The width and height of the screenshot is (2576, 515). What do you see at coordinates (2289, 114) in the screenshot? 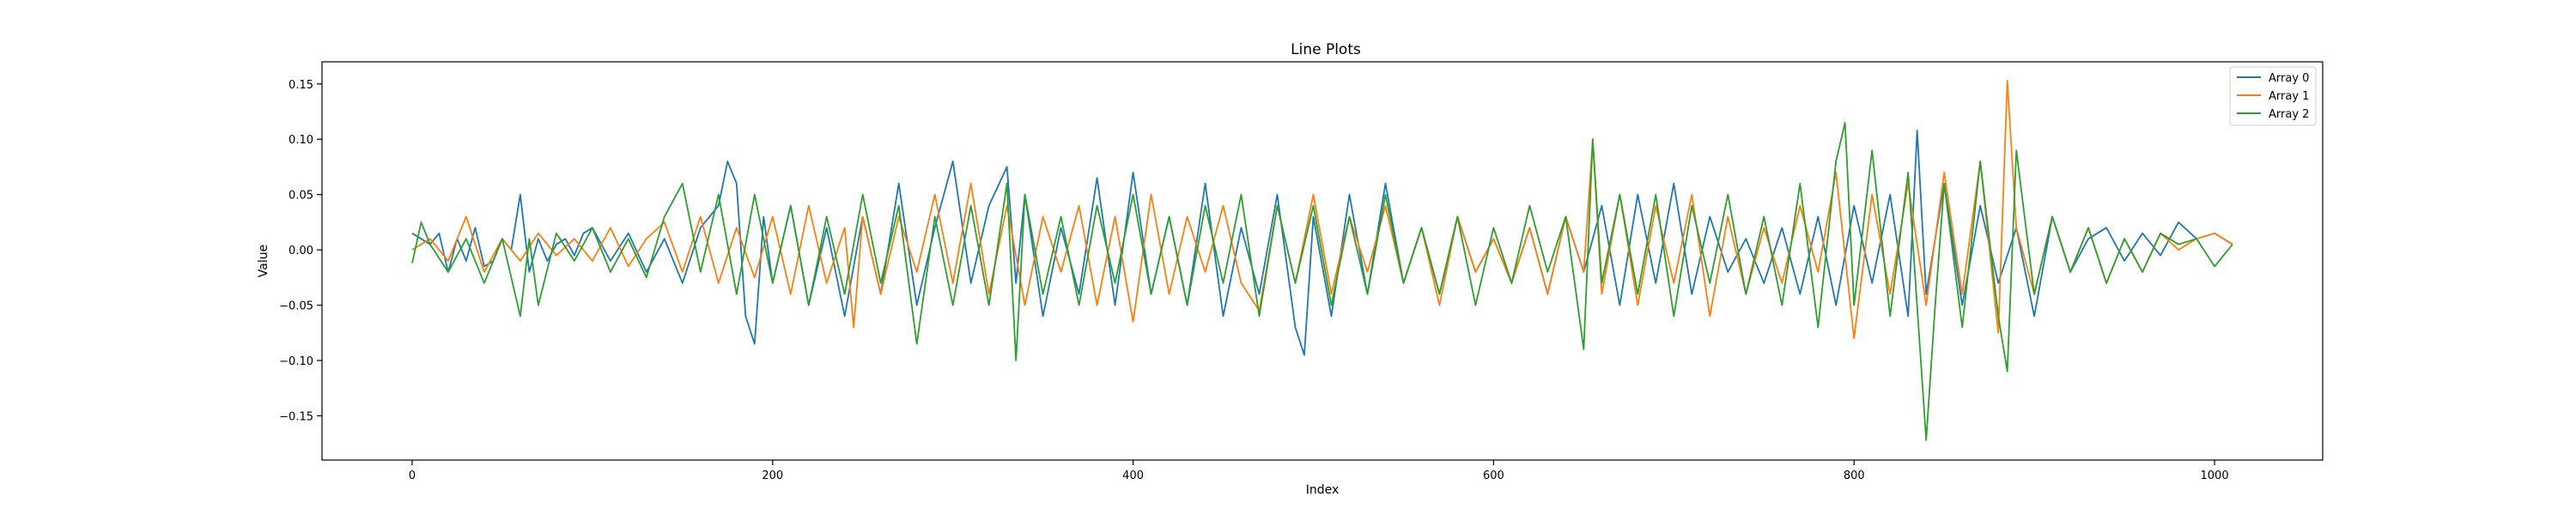
I see `legend-label-3: Array 2` at bounding box center [2289, 114].